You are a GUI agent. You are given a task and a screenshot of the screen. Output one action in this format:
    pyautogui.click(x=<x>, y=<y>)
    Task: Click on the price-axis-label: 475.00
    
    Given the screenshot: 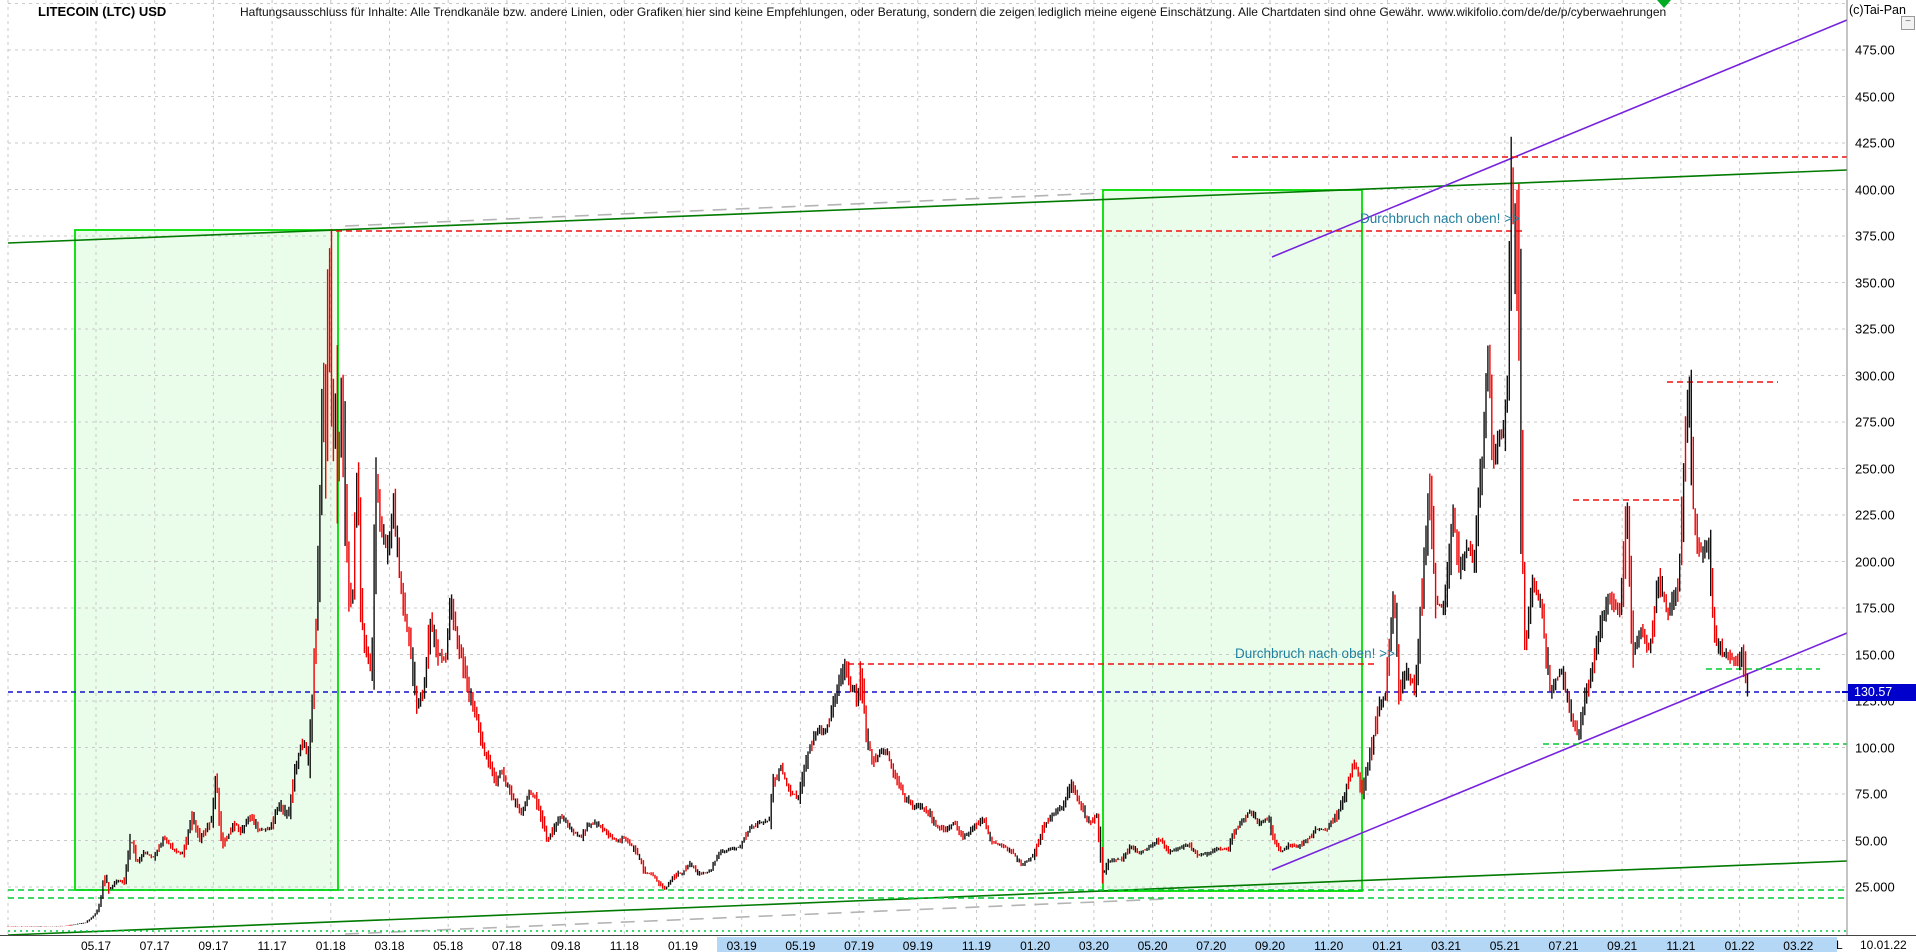 What is the action you would take?
    pyautogui.click(x=1875, y=50)
    